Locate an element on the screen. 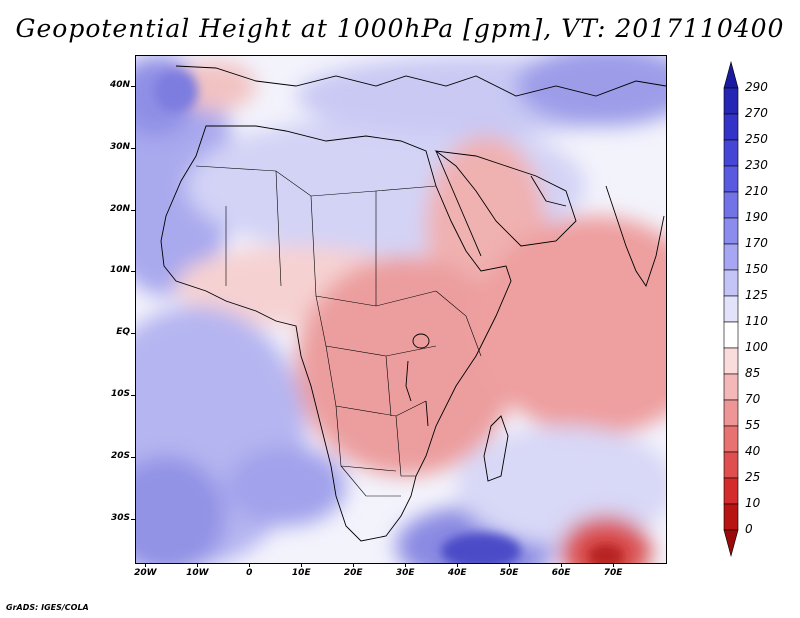 This screenshot has width=800, height=618. longitude-label: 50E is located at coordinates (509, 573).